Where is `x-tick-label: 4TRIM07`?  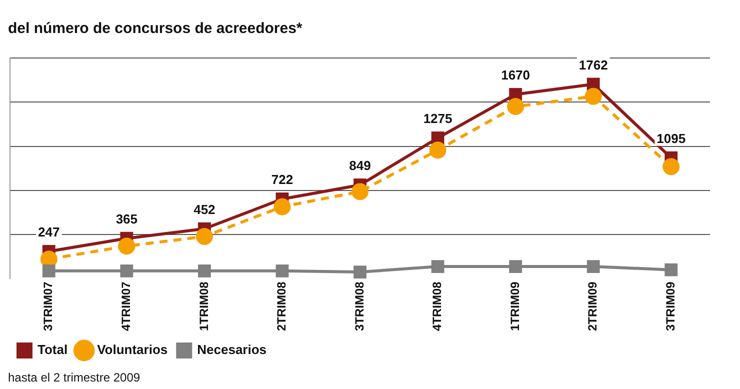 x-tick-label: 4TRIM07 is located at coordinates (125, 306).